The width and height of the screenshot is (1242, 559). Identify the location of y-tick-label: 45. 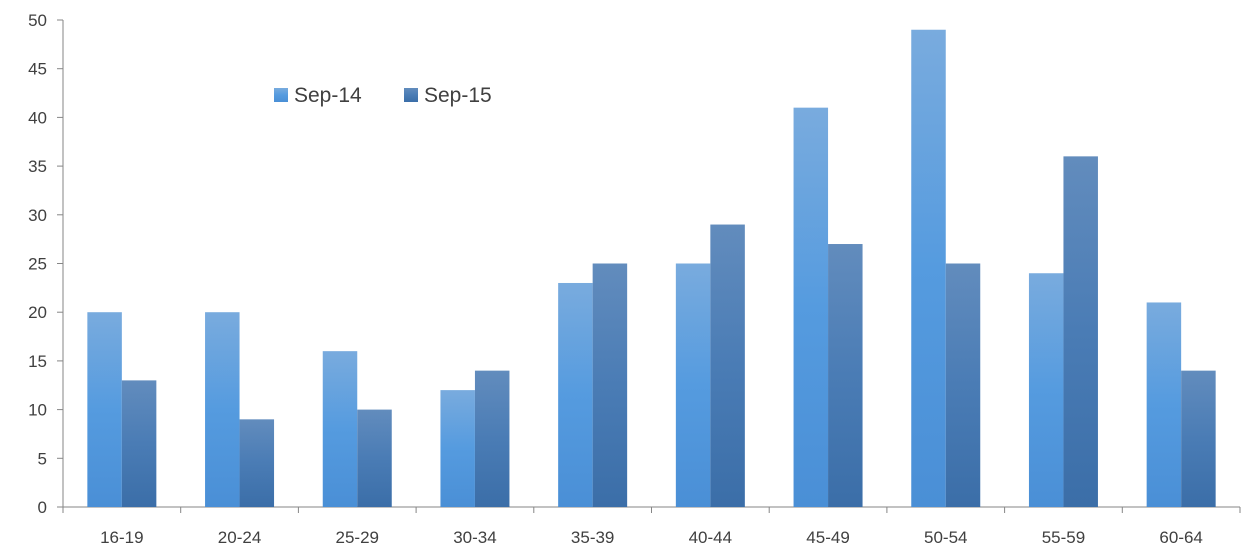
(37, 69).